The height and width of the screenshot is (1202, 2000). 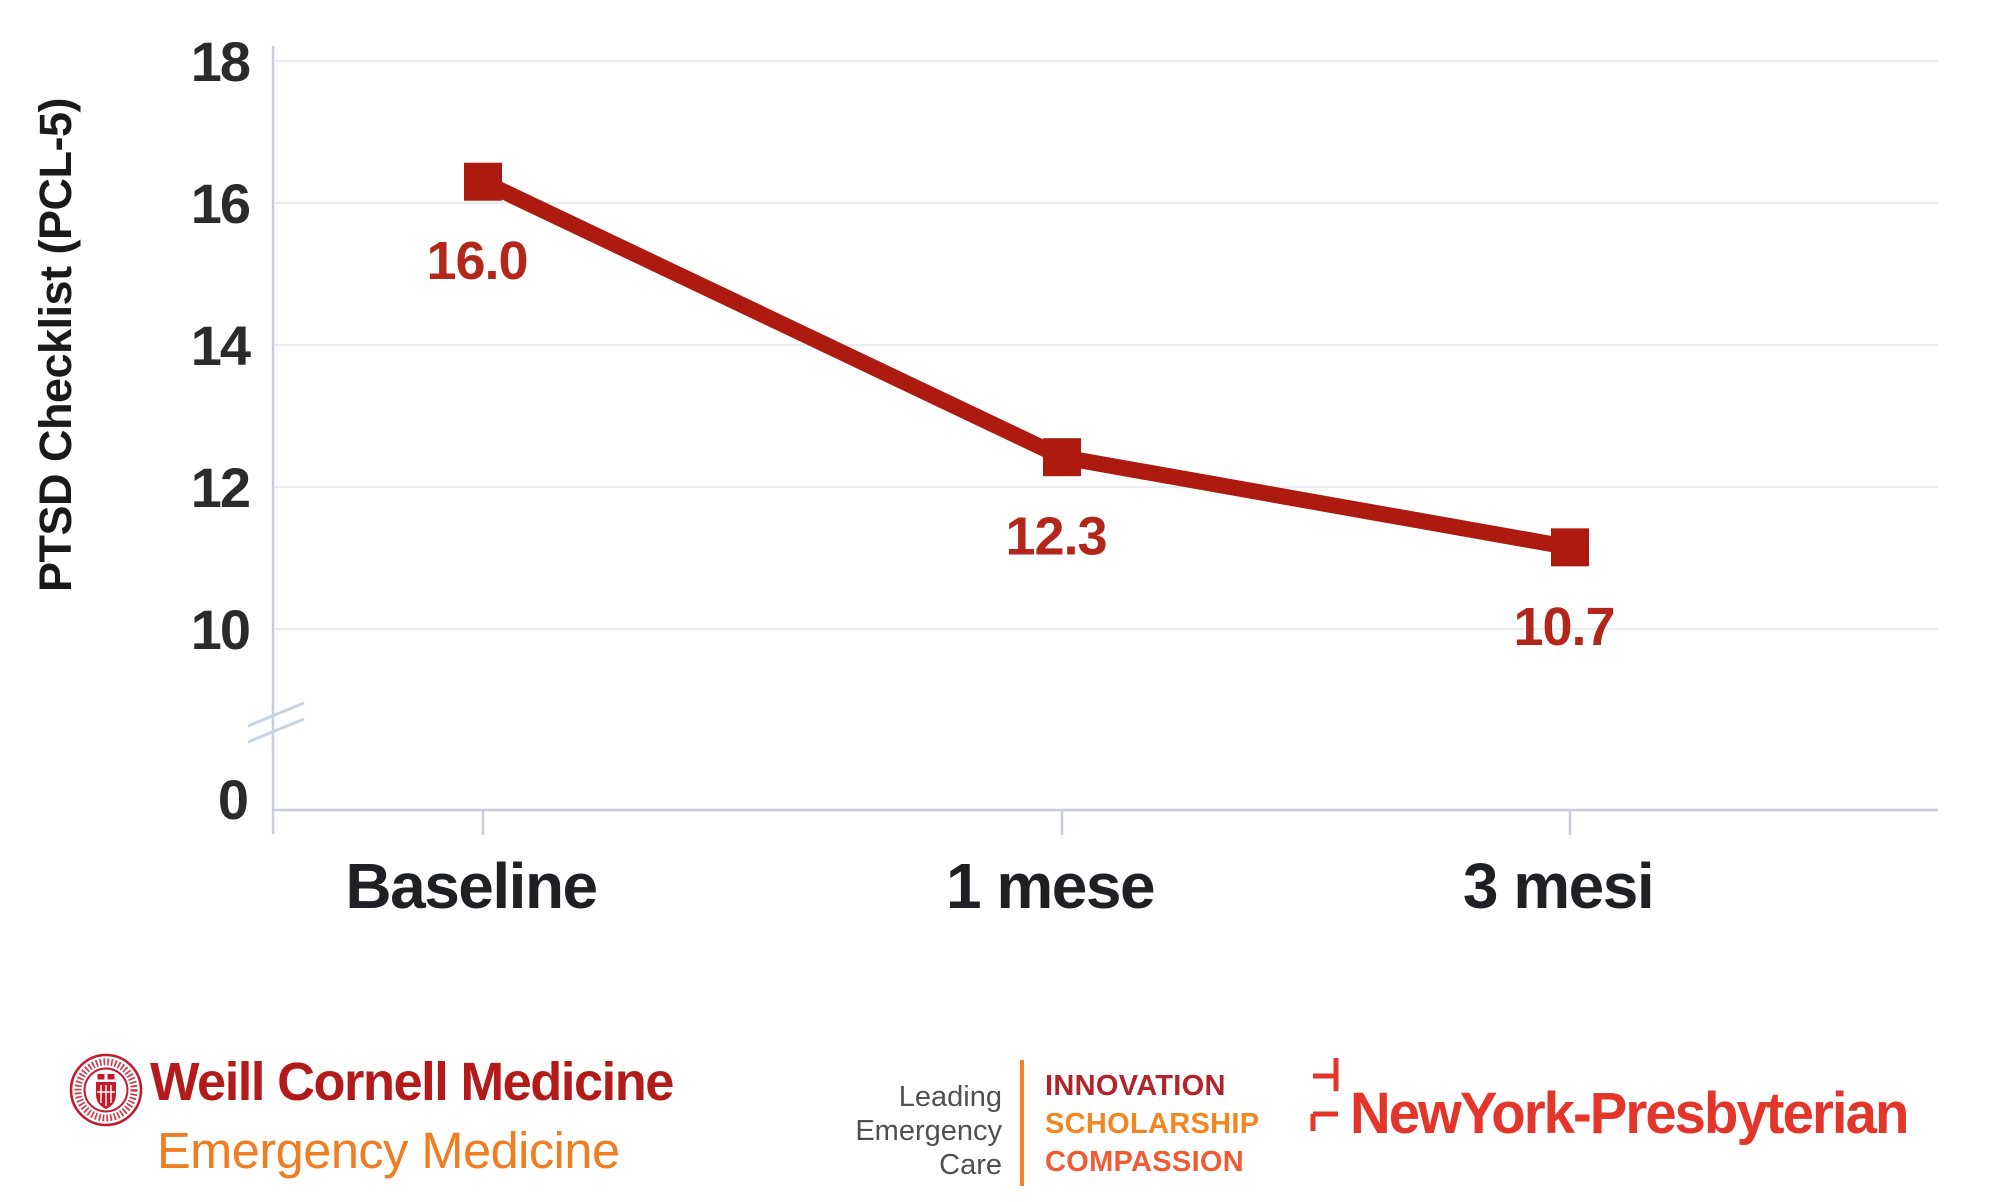 I want to click on wcm-logo-subtitle: Emergency Medicine, so click(x=388, y=1150).